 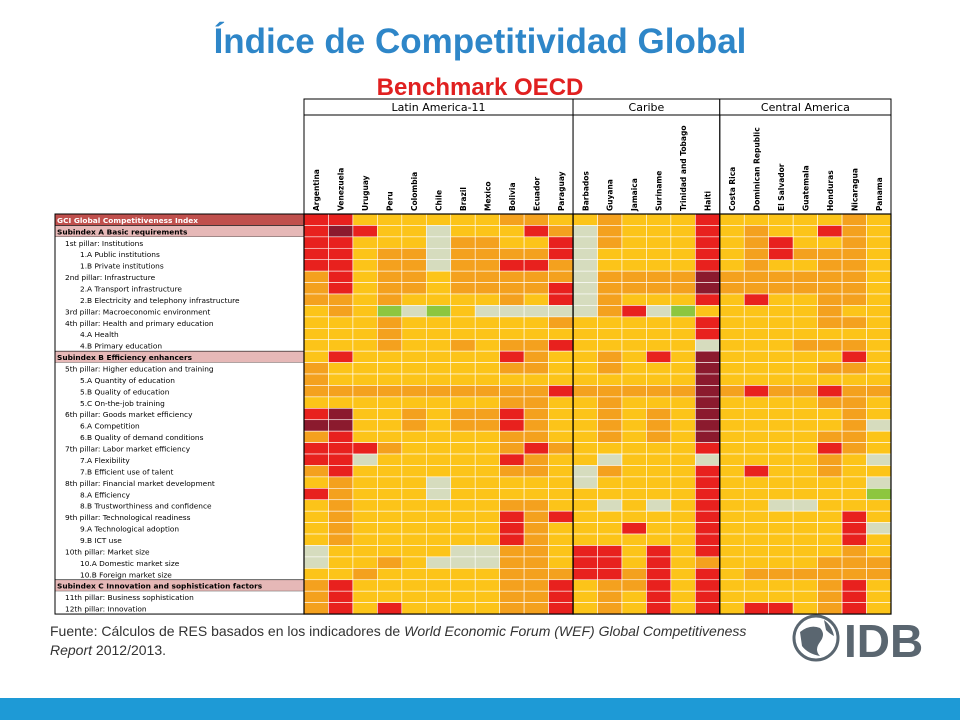 What do you see at coordinates (487, 196) in the screenshot?
I see `column-label: Mexico` at bounding box center [487, 196].